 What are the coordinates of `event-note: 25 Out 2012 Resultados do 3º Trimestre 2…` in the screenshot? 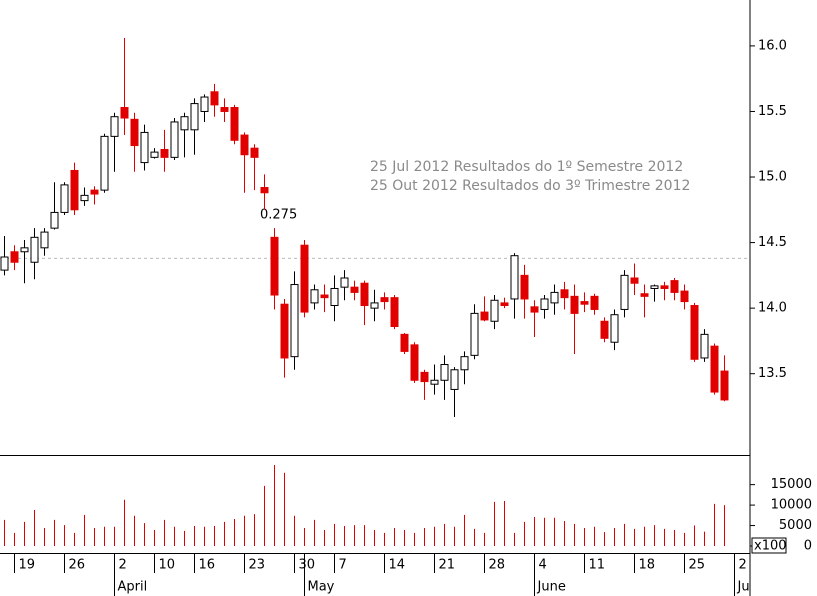 It's located at (530, 186).